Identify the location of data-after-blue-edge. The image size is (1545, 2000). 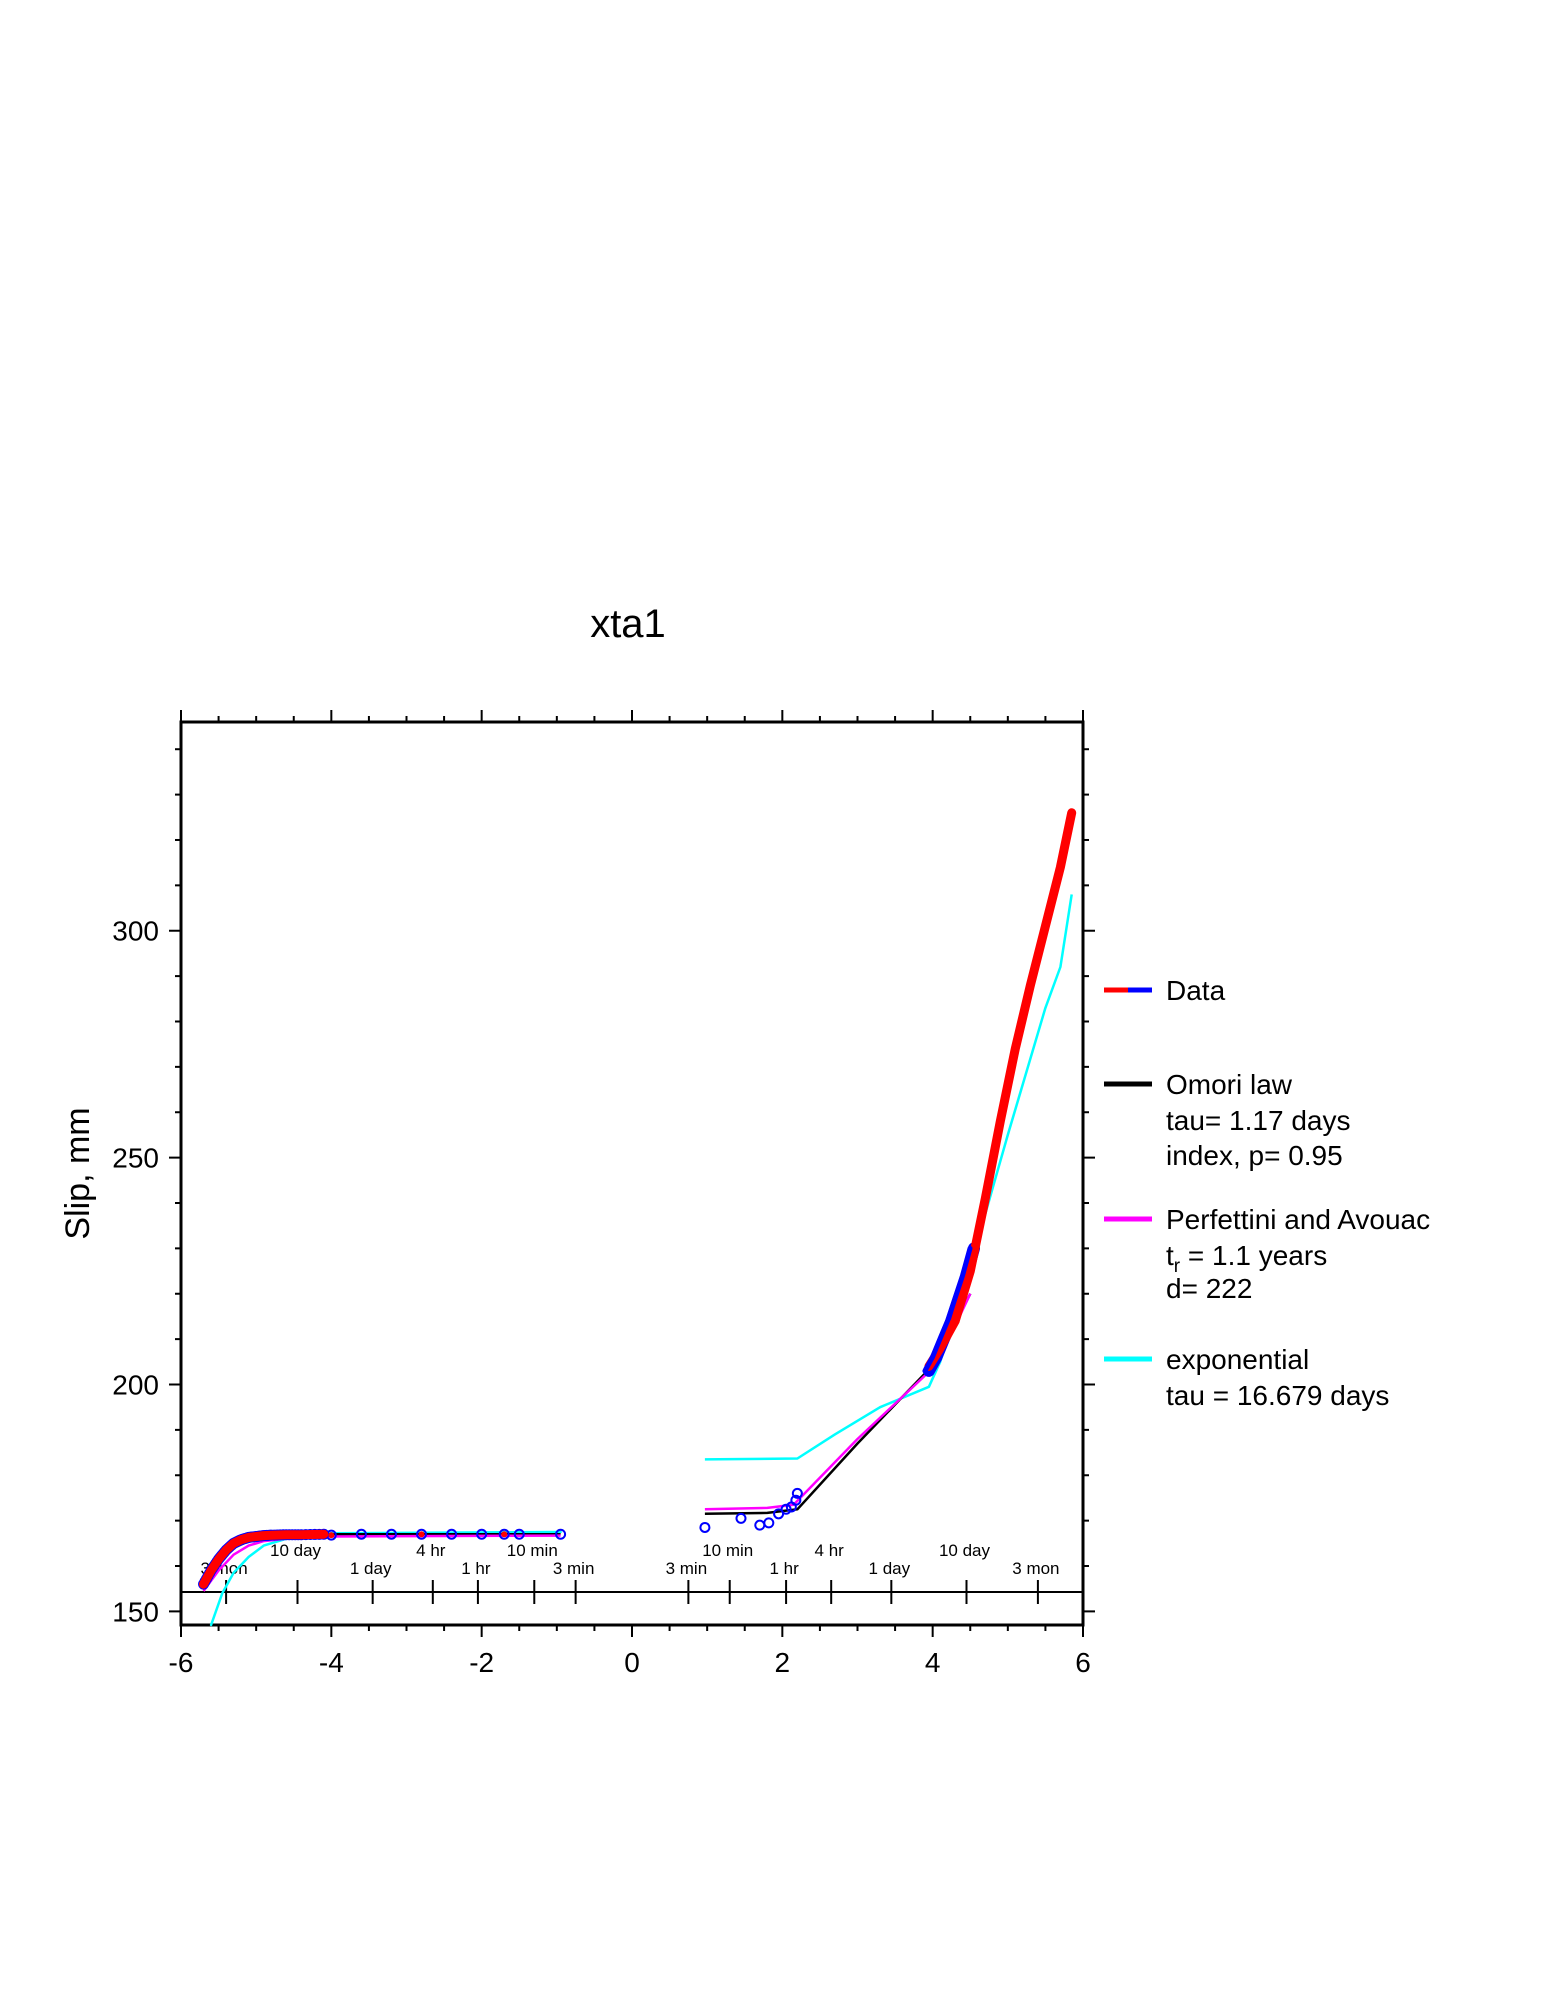
(947, 1309).